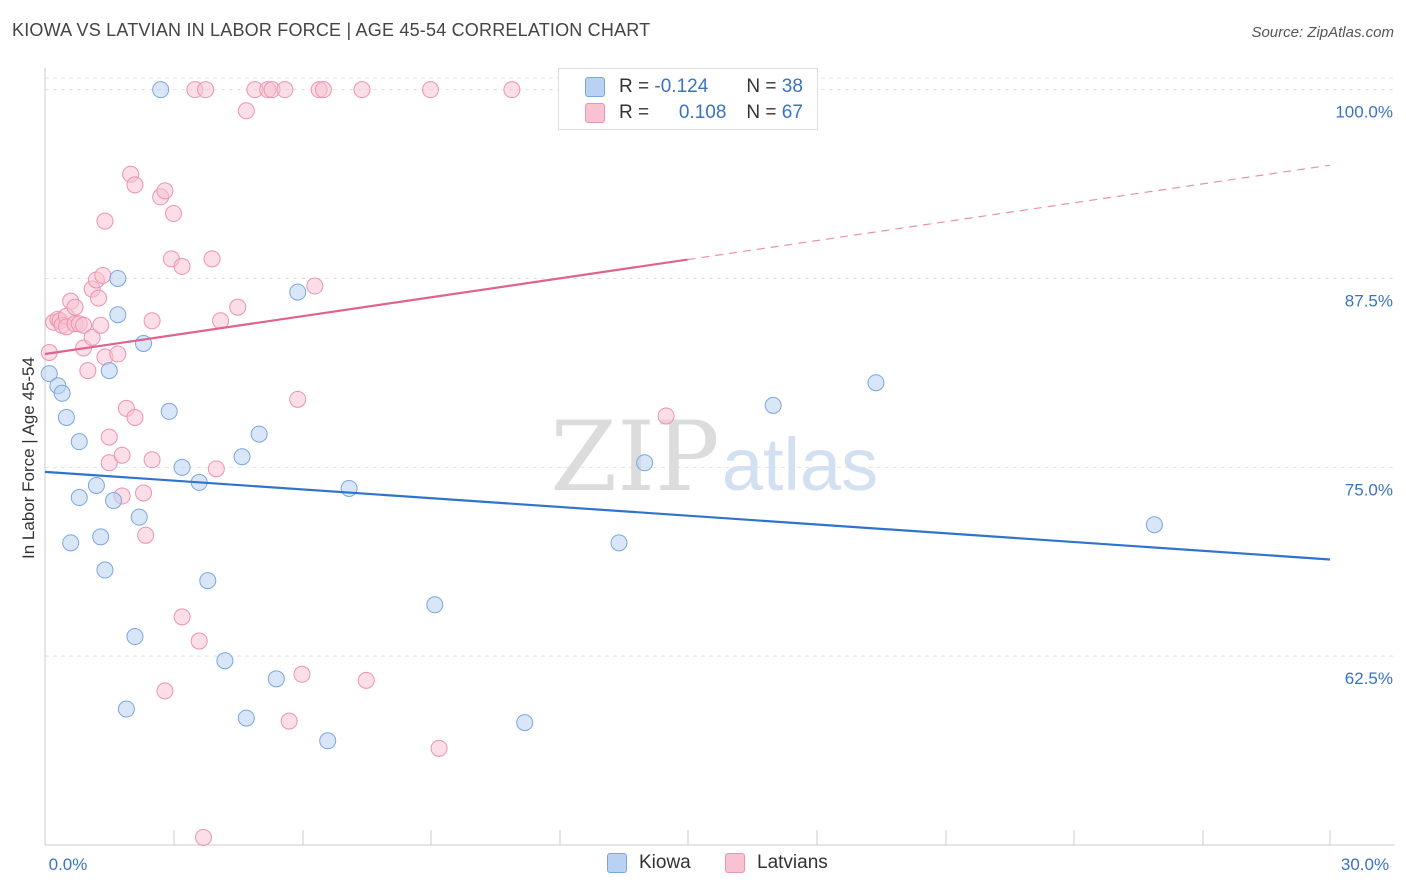  Describe the element at coordinates (776, 863) in the screenshot. I see `bottom-legend-latvians: Latvians` at that location.